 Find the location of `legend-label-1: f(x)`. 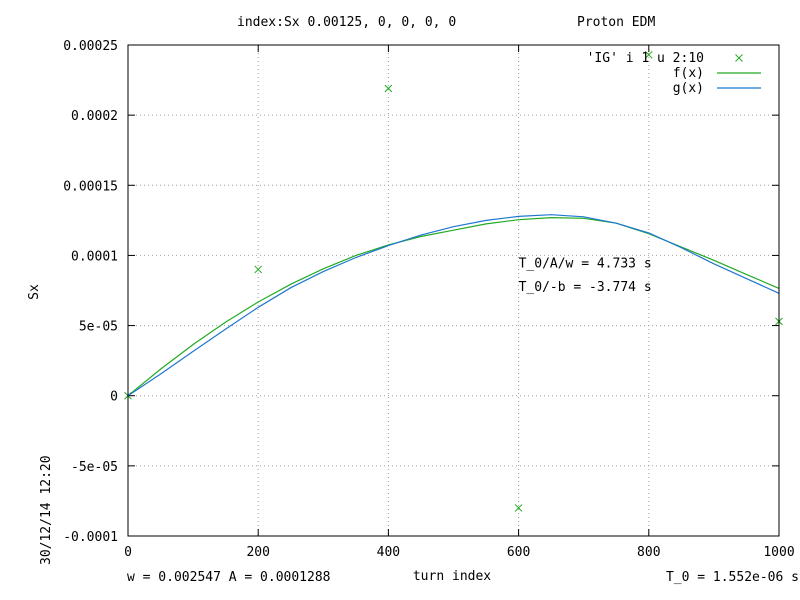

legend-label-1: f(x) is located at coordinates (688, 73).